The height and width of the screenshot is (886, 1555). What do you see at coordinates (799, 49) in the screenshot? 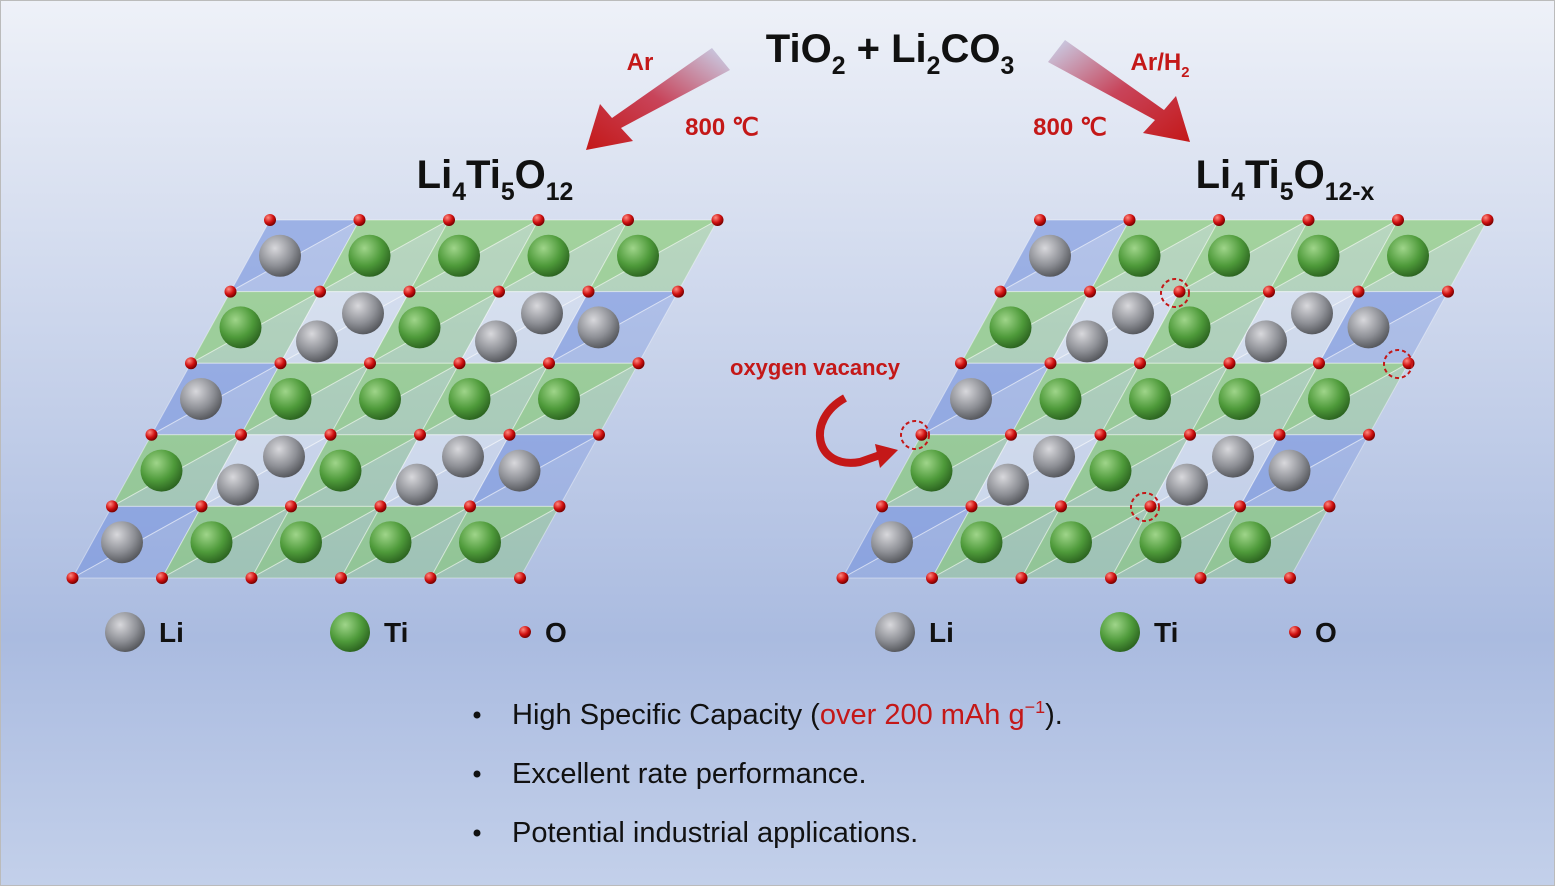
I see `text-part: TiO` at bounding box center [799, 49].